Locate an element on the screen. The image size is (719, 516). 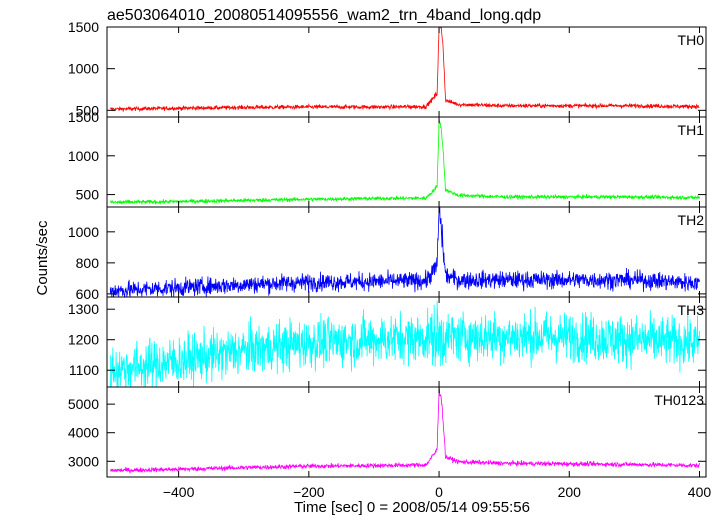
panel-label-th2: TH2 is located at coordinates (691, 220).